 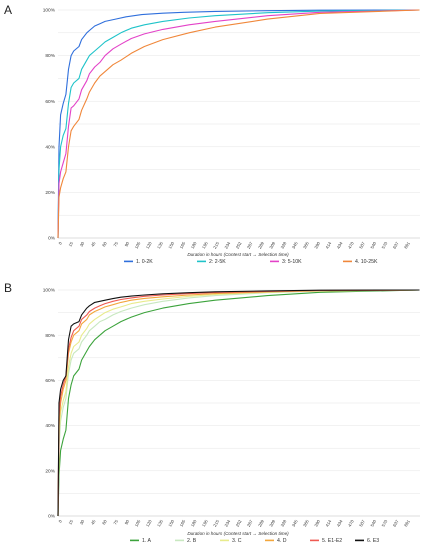 What do you see at coordinates (239, 522) in the screenshot?
I see `x-tick-label: 252` at bounding box center [239, 522].